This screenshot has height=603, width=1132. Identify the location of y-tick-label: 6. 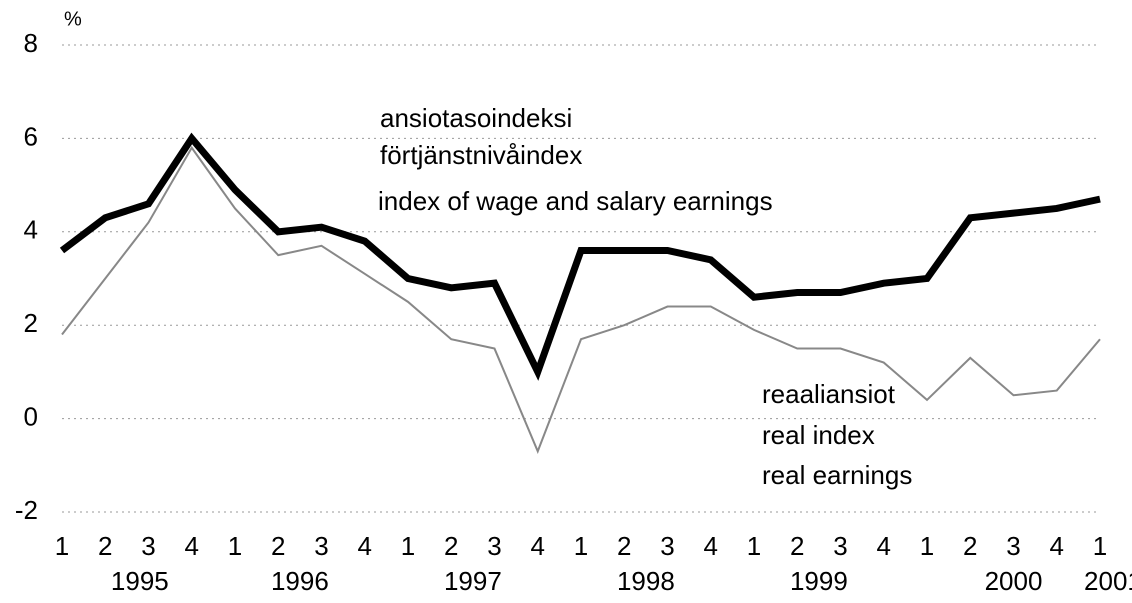
(31, 136).